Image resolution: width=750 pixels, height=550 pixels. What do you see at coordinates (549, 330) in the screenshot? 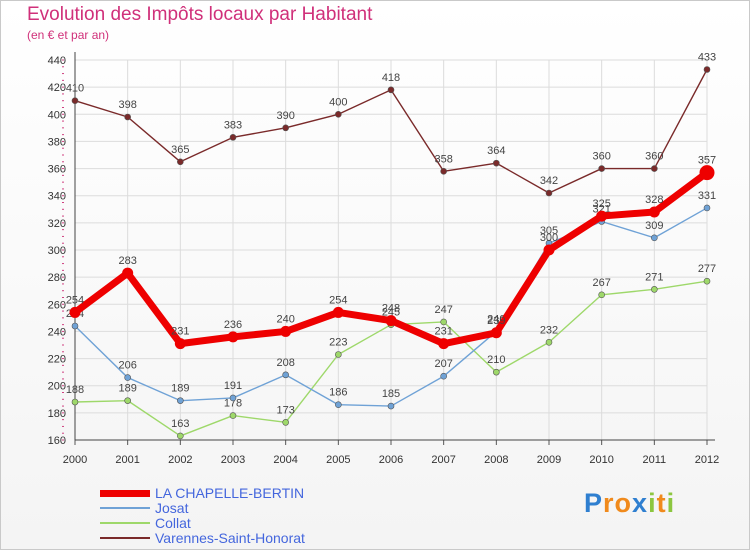
I see `data-label: 232` at bounding box center [549, 330].